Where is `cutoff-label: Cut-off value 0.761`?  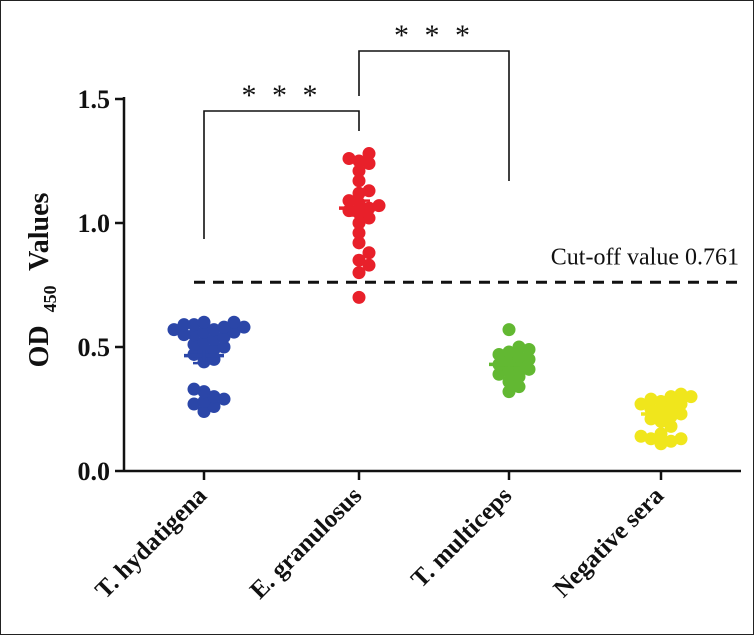 cutoff-label: Cut-off value 0.761 is located at coordinates (645, 257).